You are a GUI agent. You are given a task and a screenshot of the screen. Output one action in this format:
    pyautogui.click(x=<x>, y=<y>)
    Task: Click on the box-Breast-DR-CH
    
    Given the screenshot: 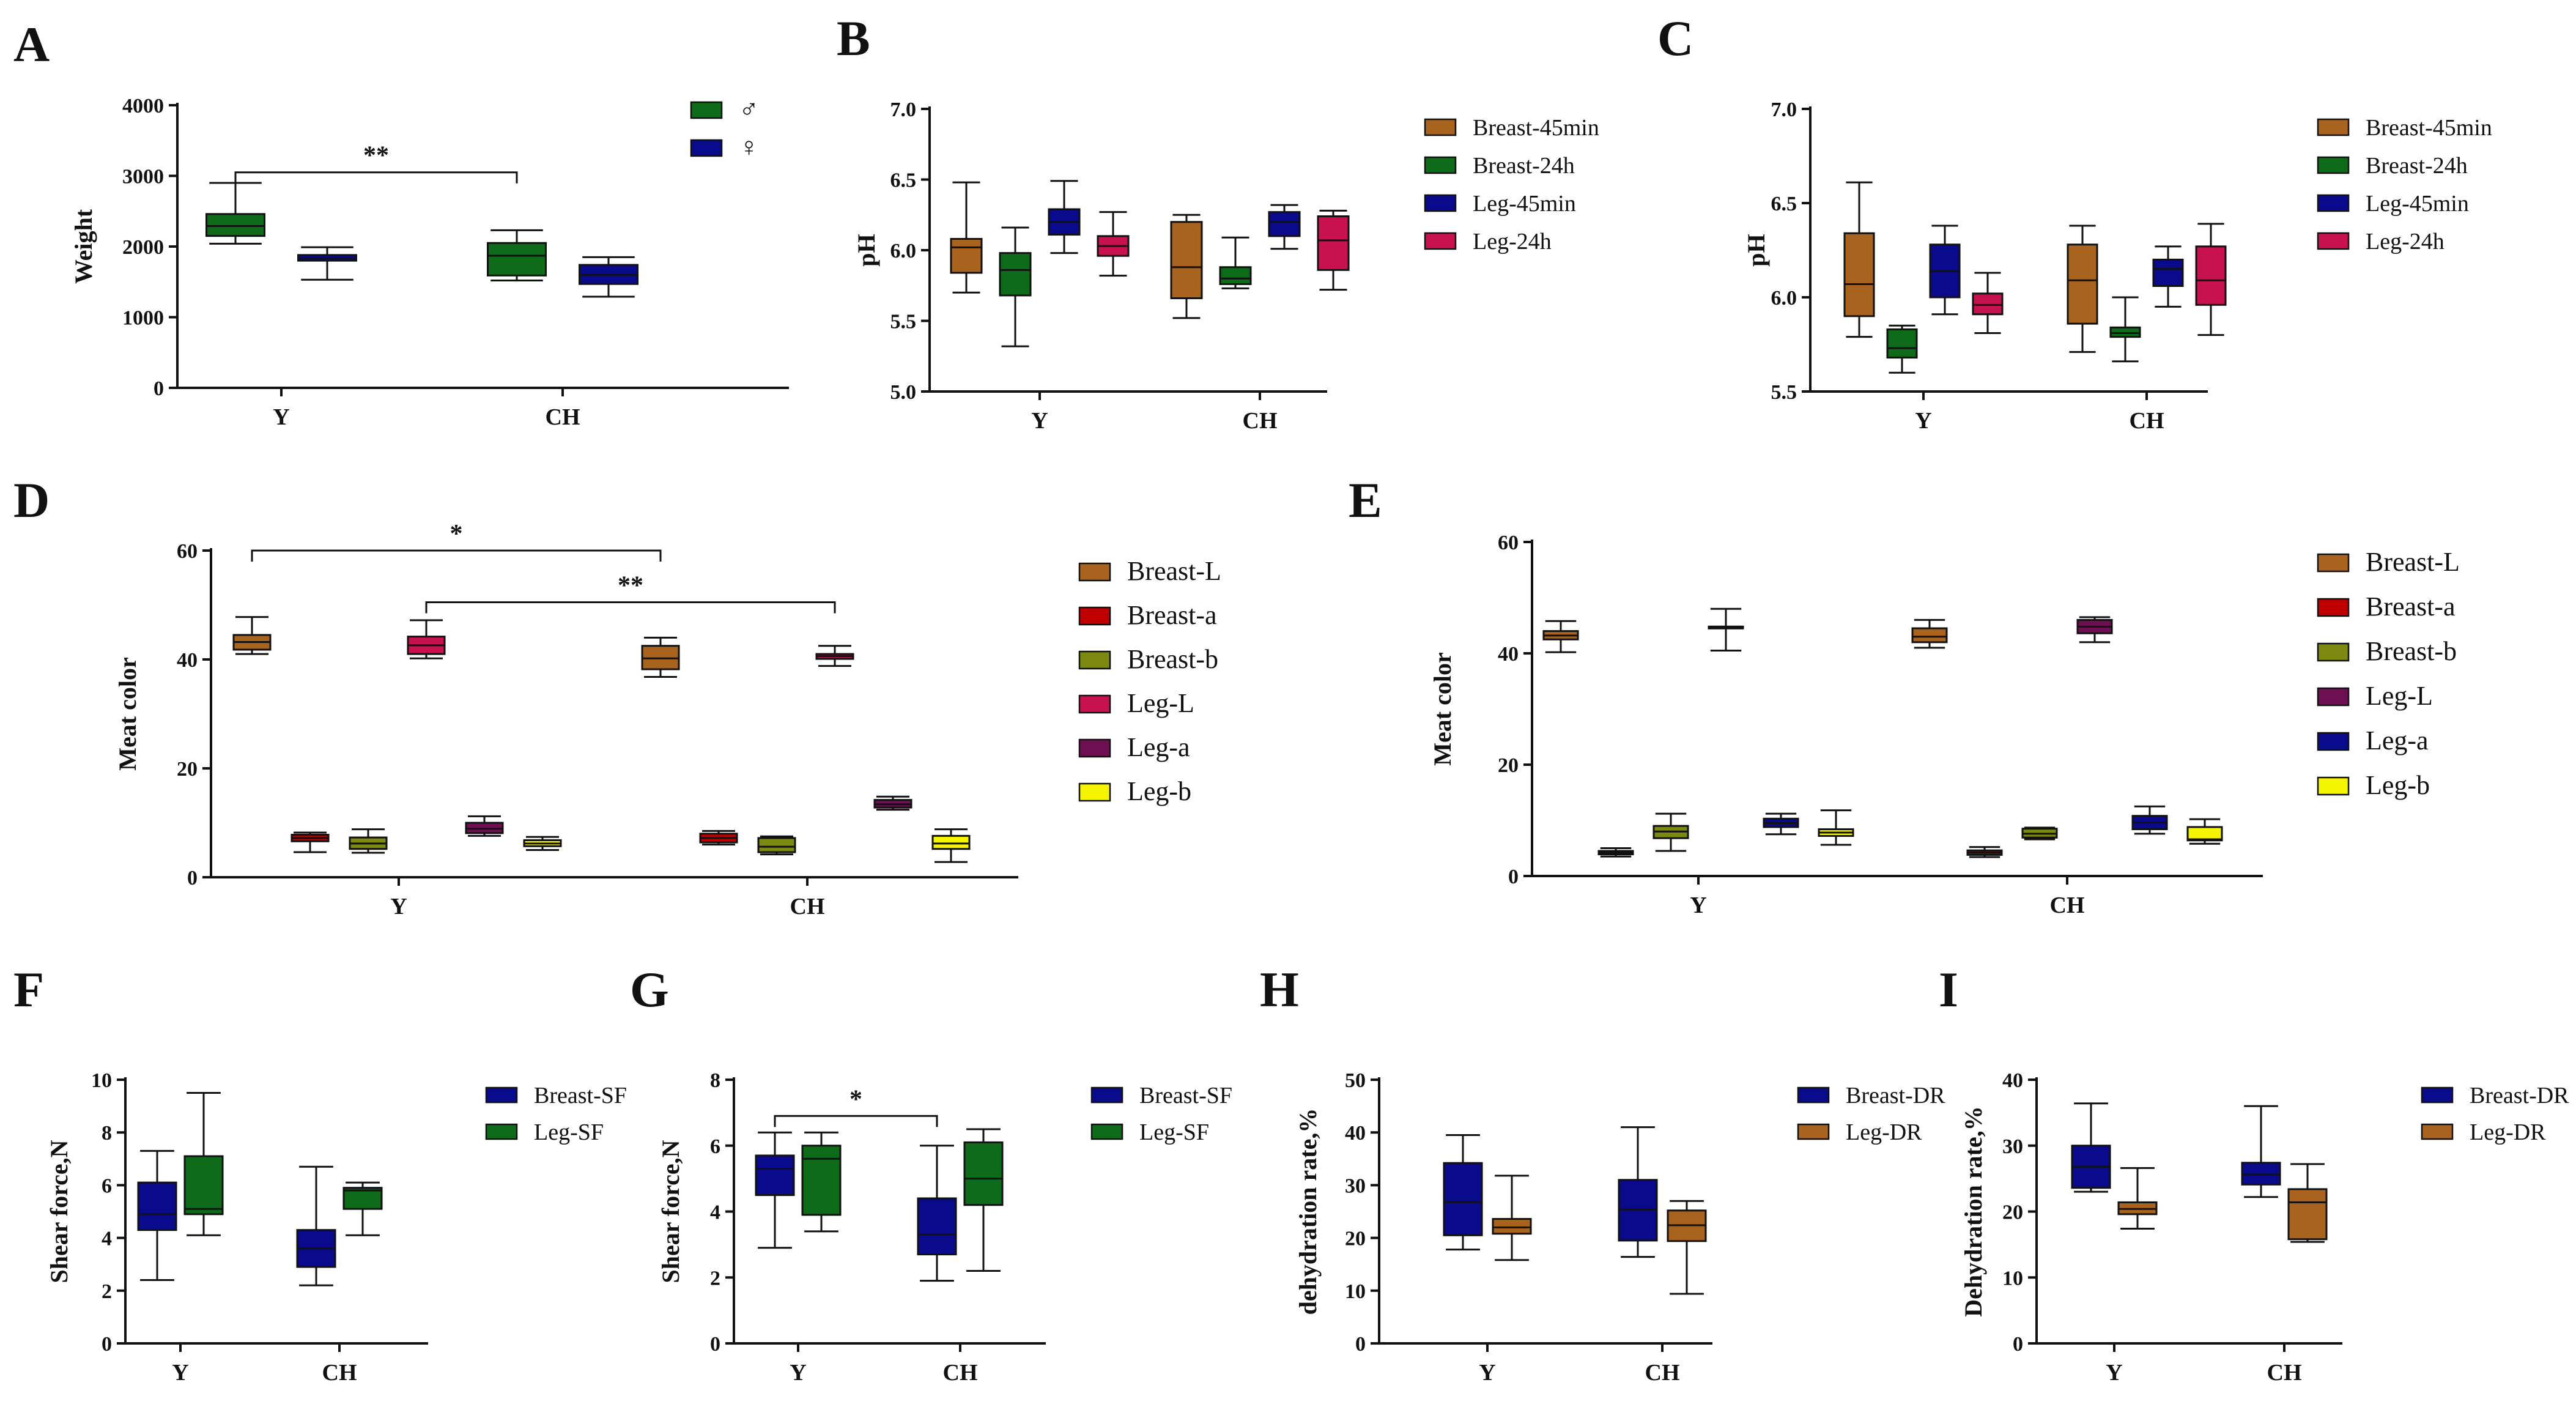 What is the action you would take?
    pyautogui.click(x=1638, y=1192)
    